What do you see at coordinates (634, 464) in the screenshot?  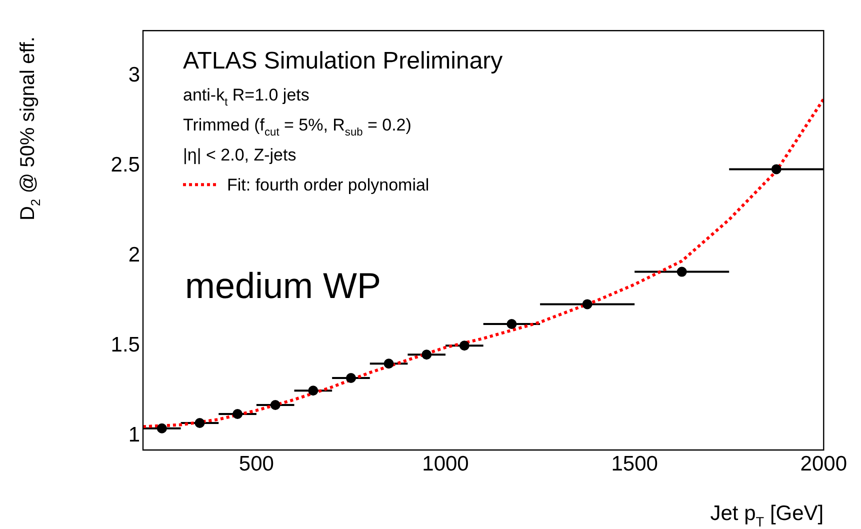 I see `x-tick-label: 1500` at bounding box center [634, 464].